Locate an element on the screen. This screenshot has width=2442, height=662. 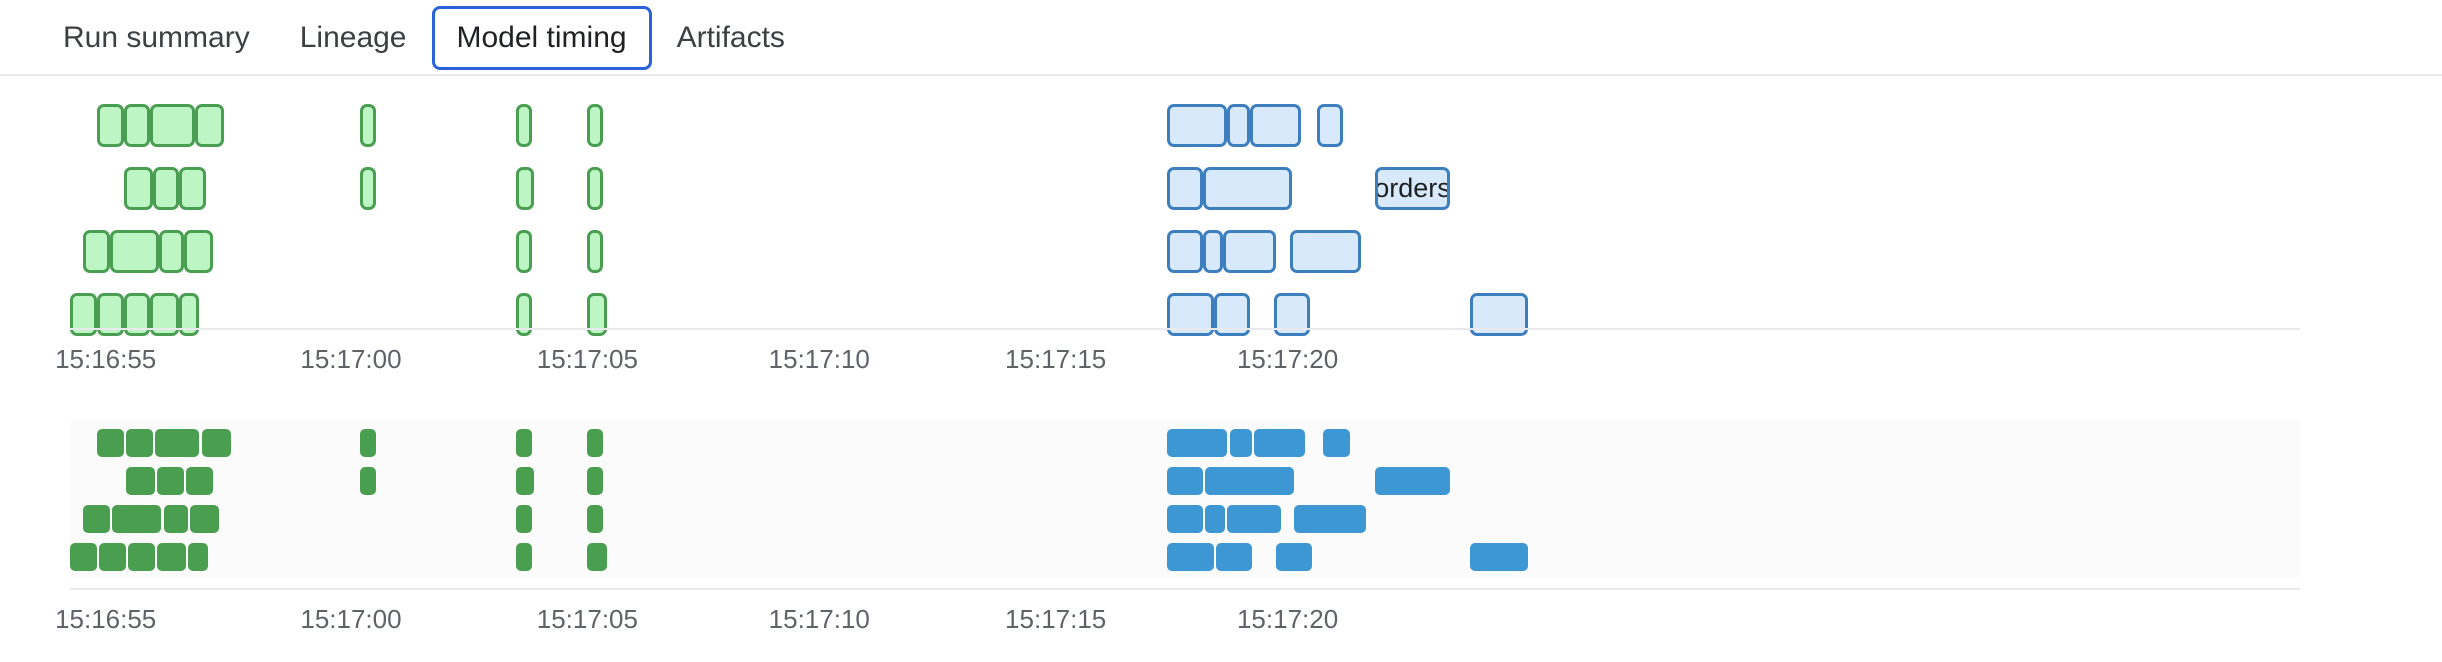
tab-lineage: Lineage is located at coordinates (353, 37).